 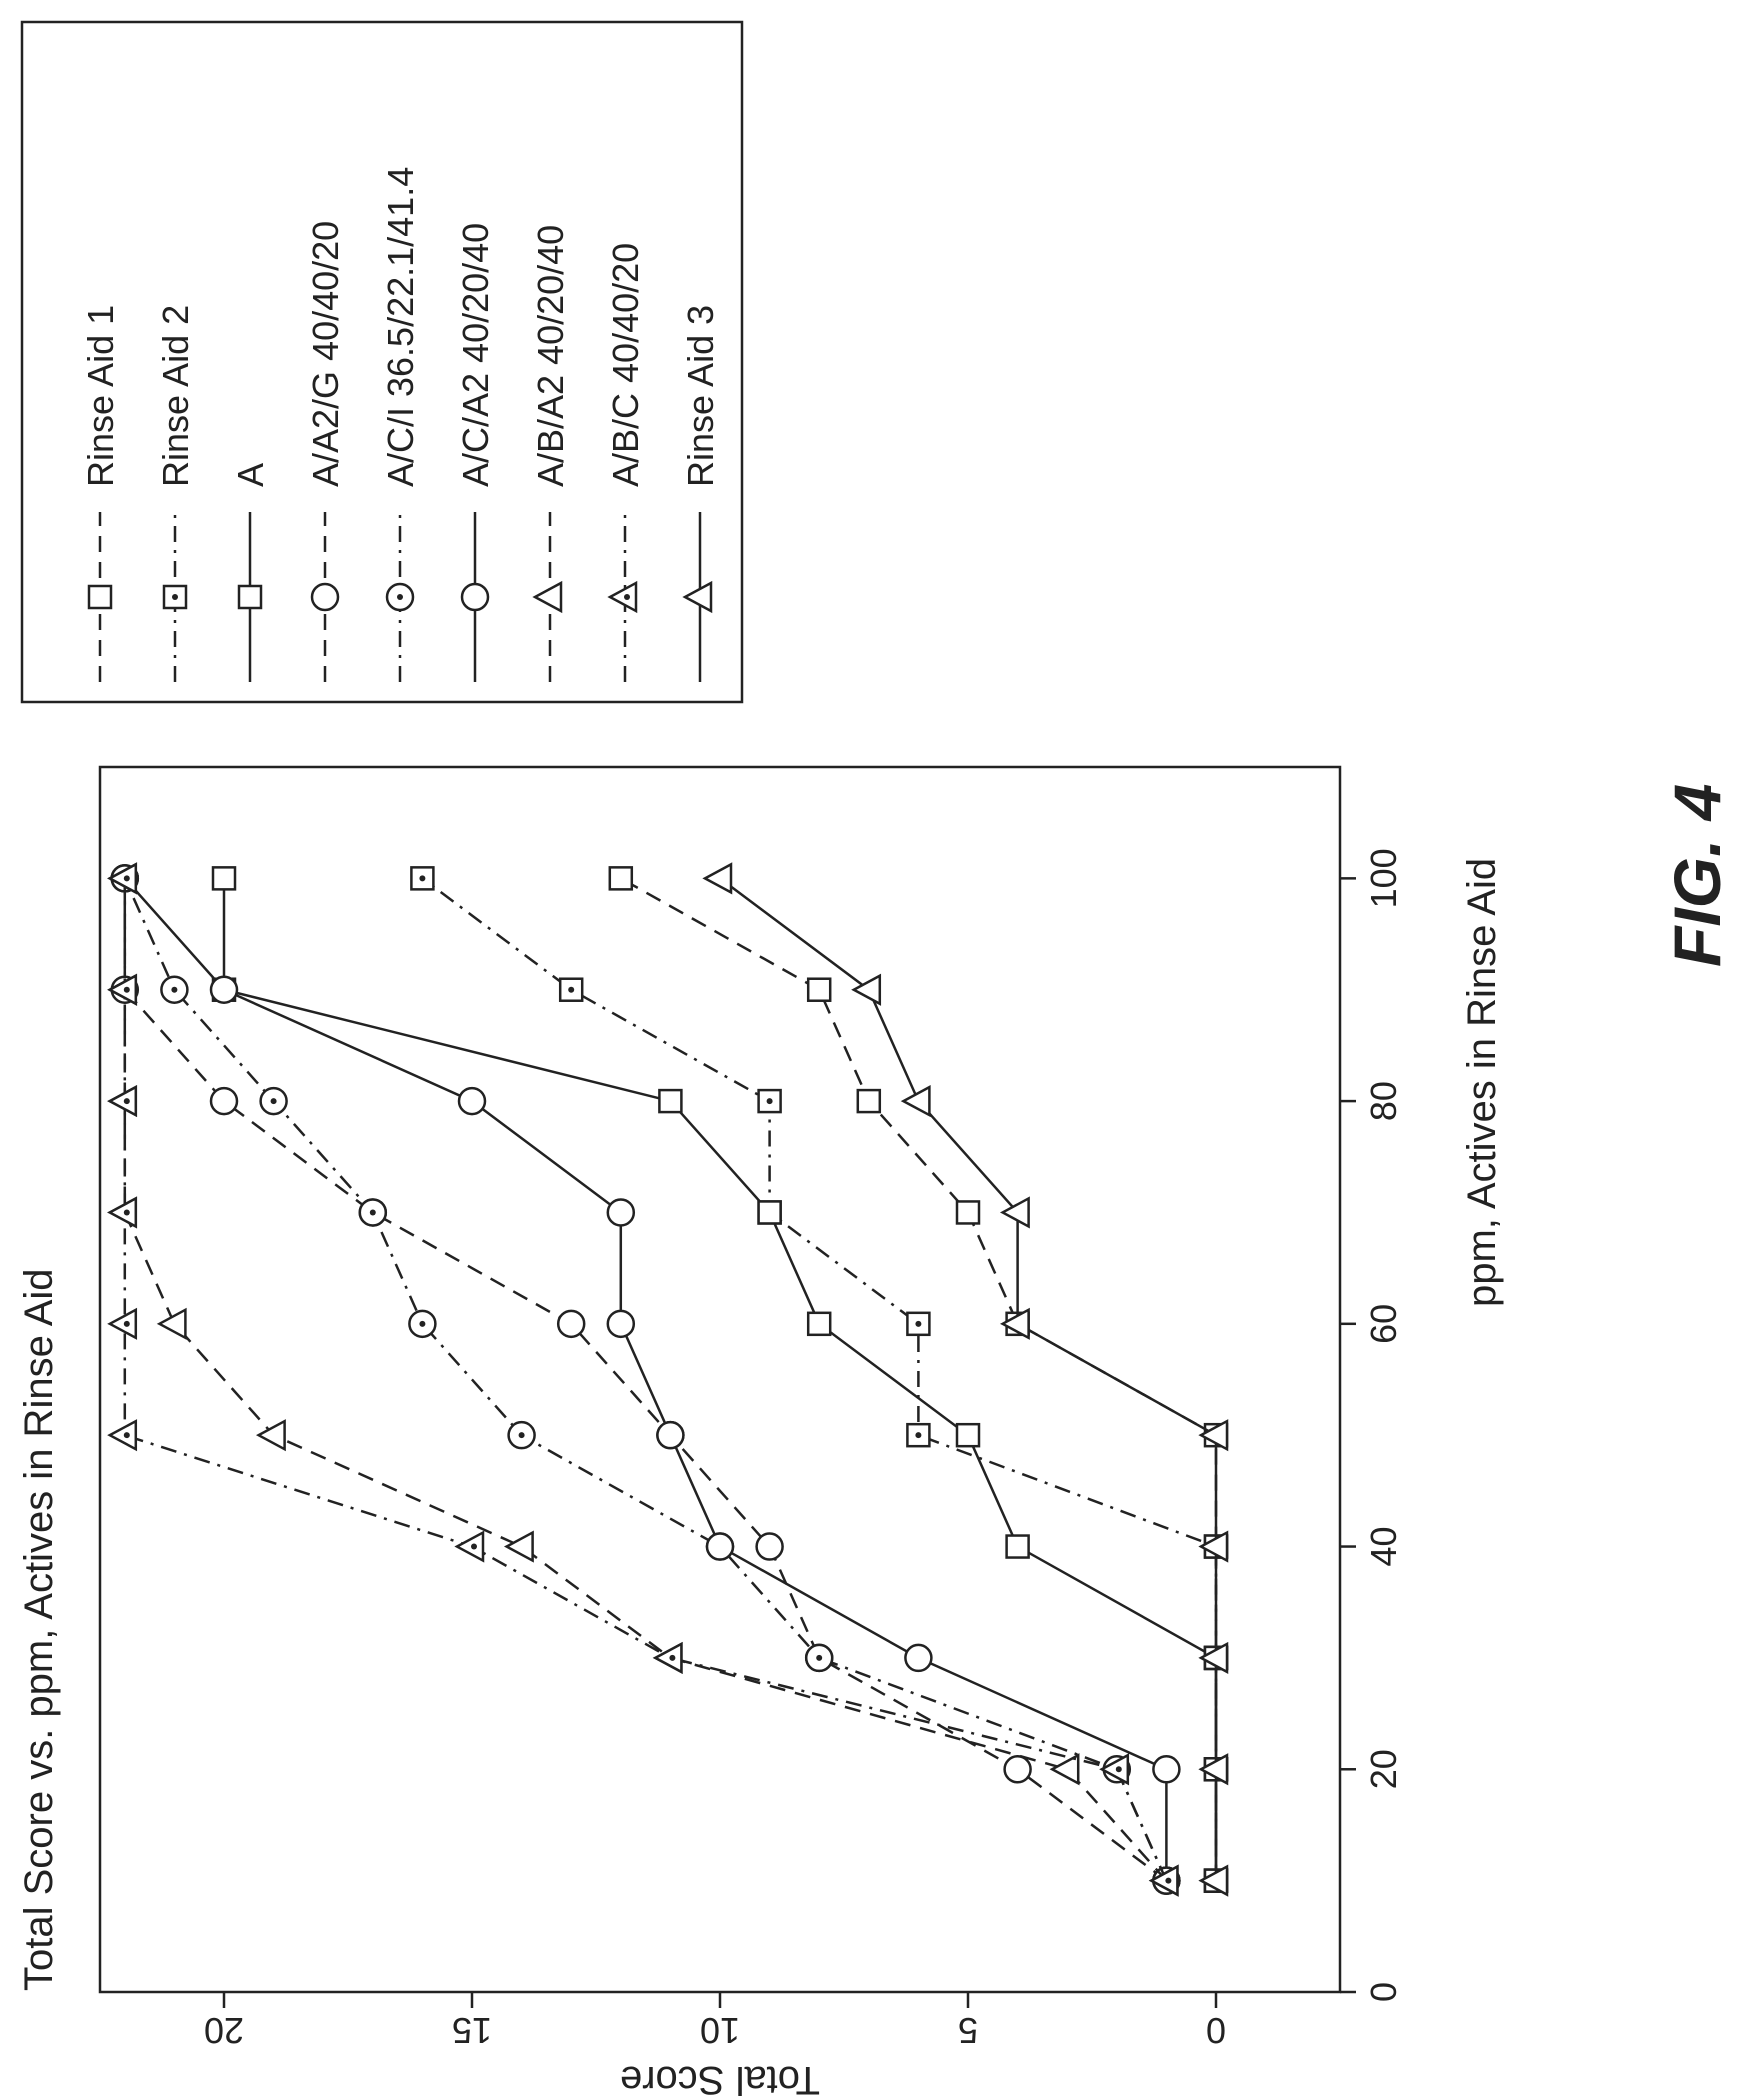 I want to click on y-tick-label: 15, so click(x=472, y=2030).